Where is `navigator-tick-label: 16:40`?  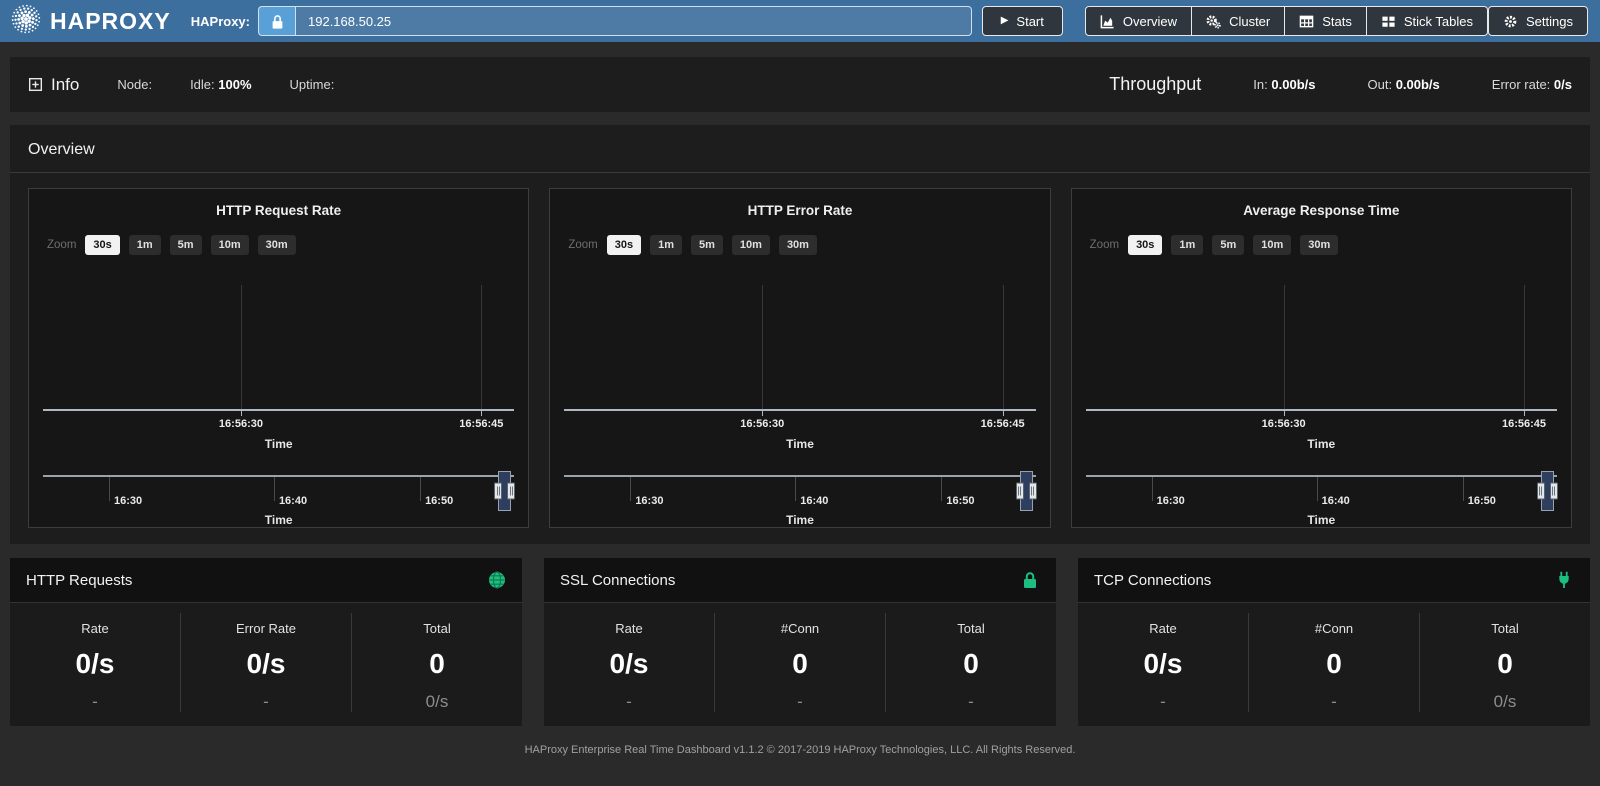
navigator-tick-label: 16:40 is located at coordinates (1335, 501).